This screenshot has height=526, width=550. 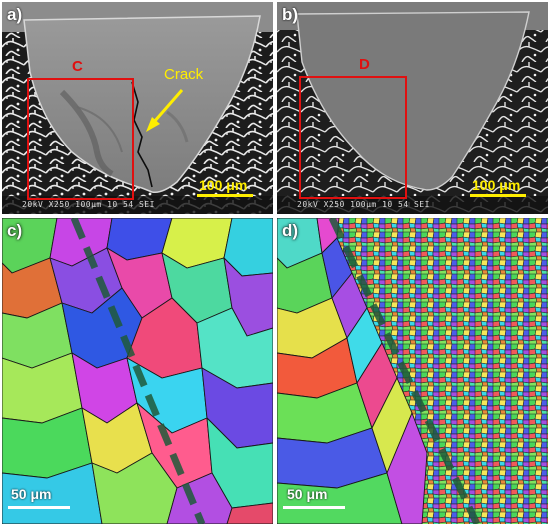 What do you see at coordinates (353, 137) in the screenshot?
I see `roi-box-d` at bounding box center [353, 137].